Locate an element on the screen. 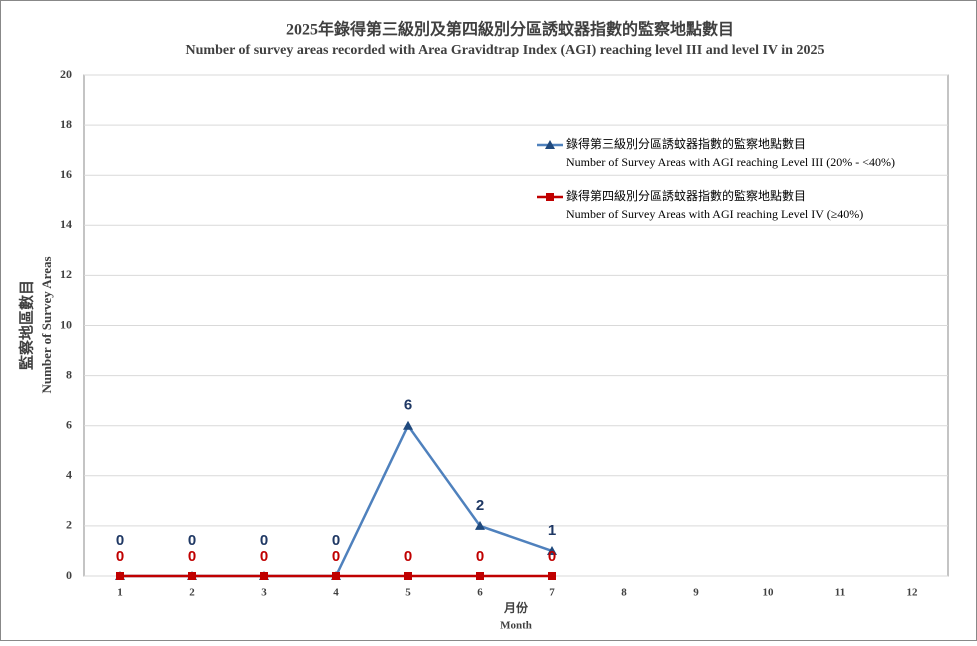 This screenshot has height=646, width=977. y-tick-label: 18 is located at coordinates (66, 124).